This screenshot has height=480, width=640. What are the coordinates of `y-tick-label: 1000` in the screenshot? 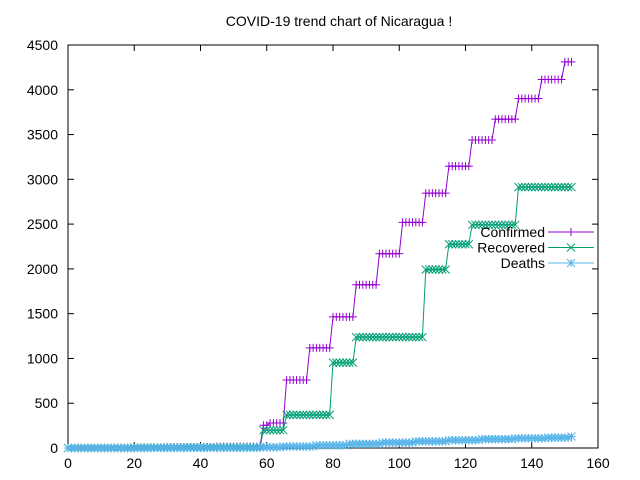 It's located at (42, 358).